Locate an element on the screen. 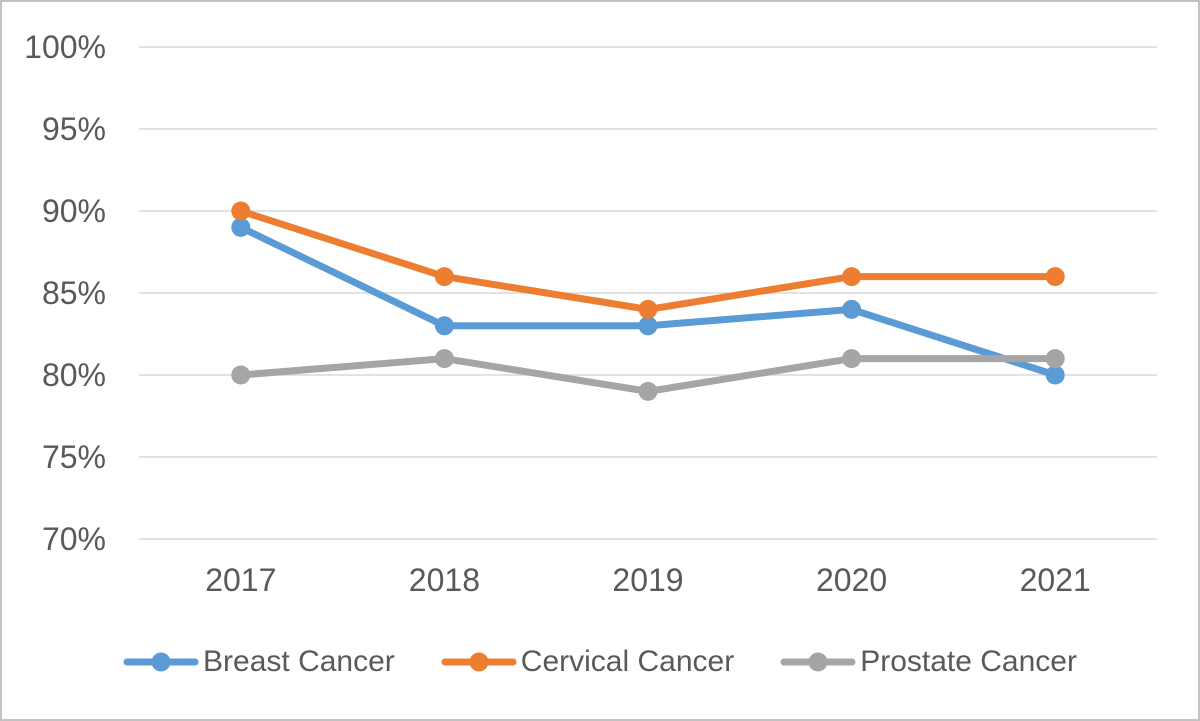 This screenshot has width=1200, height=721. legend-marker-prostate-cancer-icon is located at coordinates (818, 662).